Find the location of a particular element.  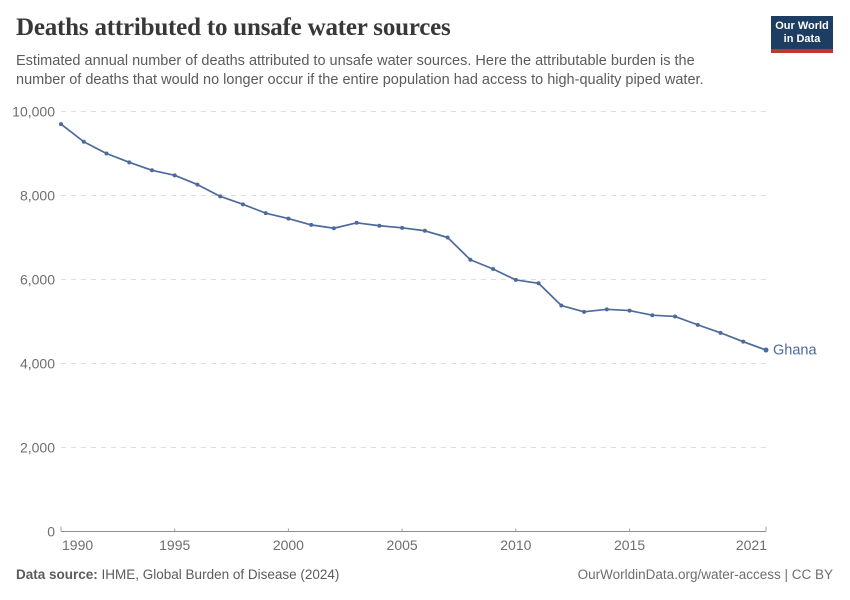

y-axis-tick-label: 10,000 is located at coordinates (33, 112).